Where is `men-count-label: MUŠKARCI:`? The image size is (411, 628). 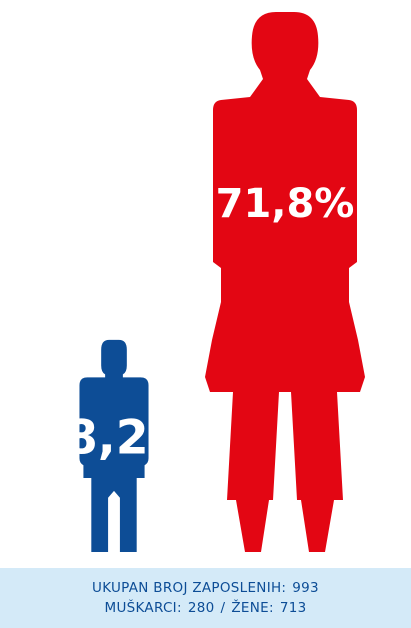
men-count-label: MUŠKARCI: is located at coordinates (143, 608).